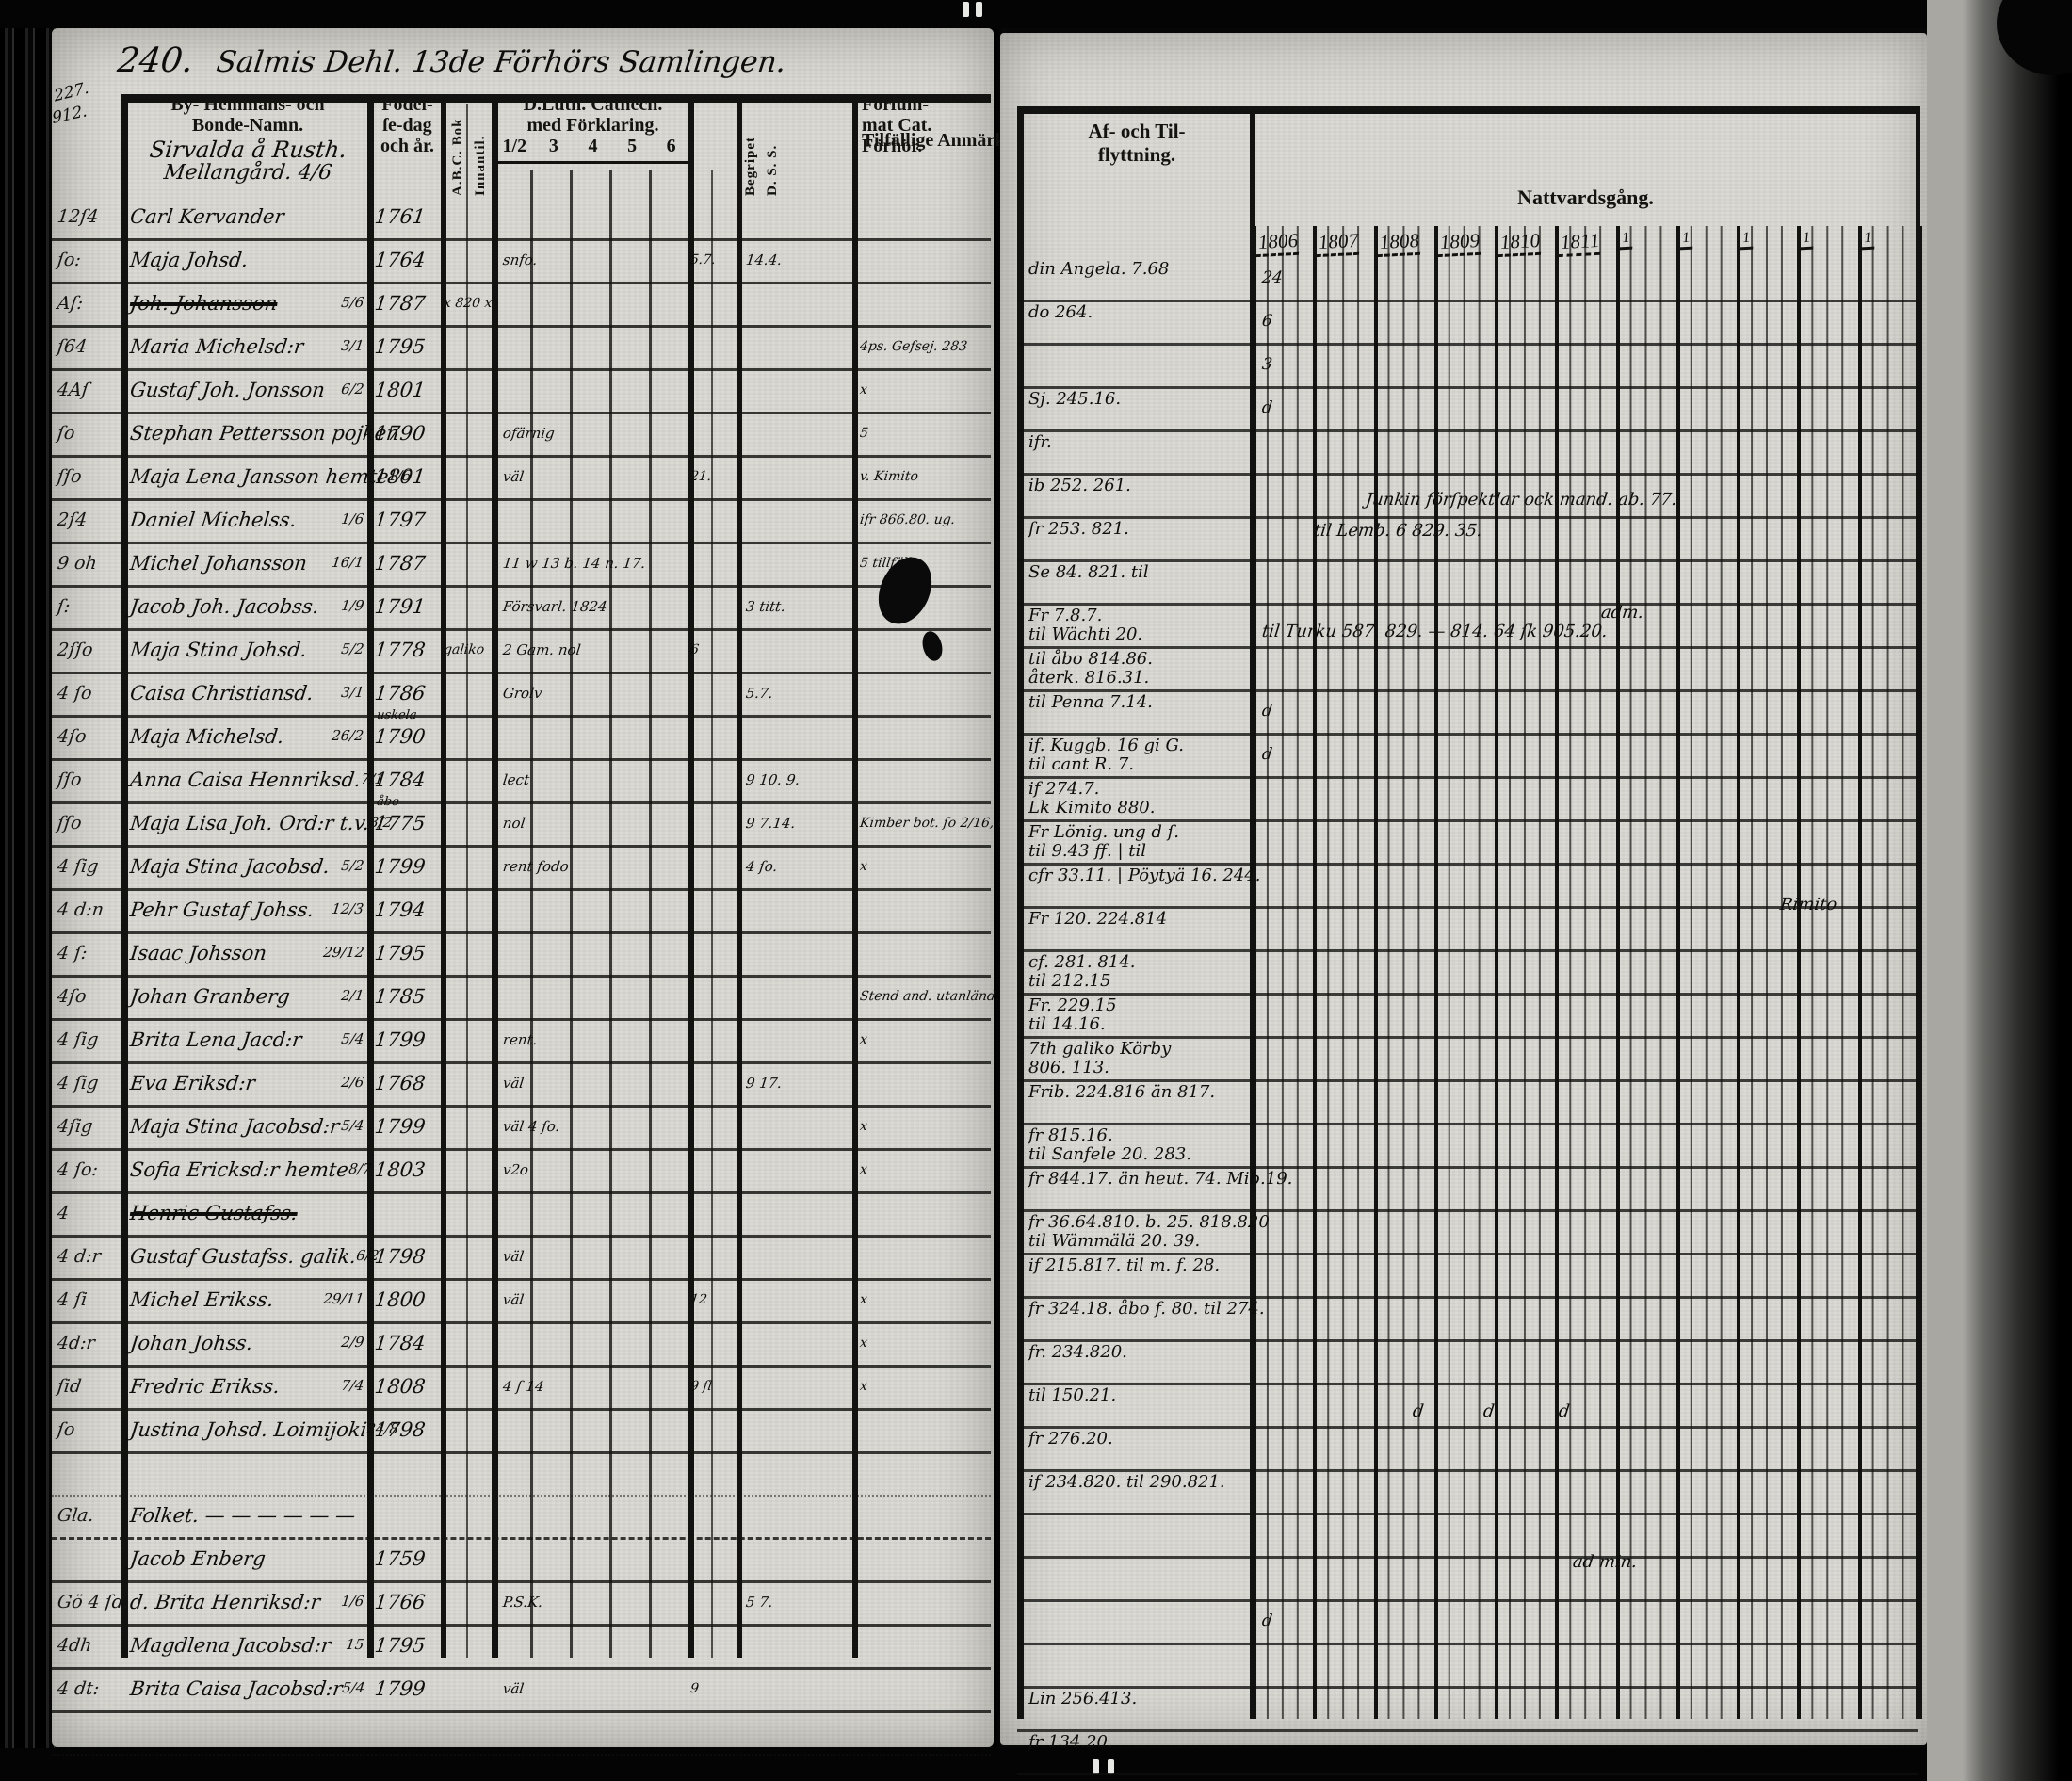  I want to click on table-row: din Angela. 7.68 24, so click(1468, 280).